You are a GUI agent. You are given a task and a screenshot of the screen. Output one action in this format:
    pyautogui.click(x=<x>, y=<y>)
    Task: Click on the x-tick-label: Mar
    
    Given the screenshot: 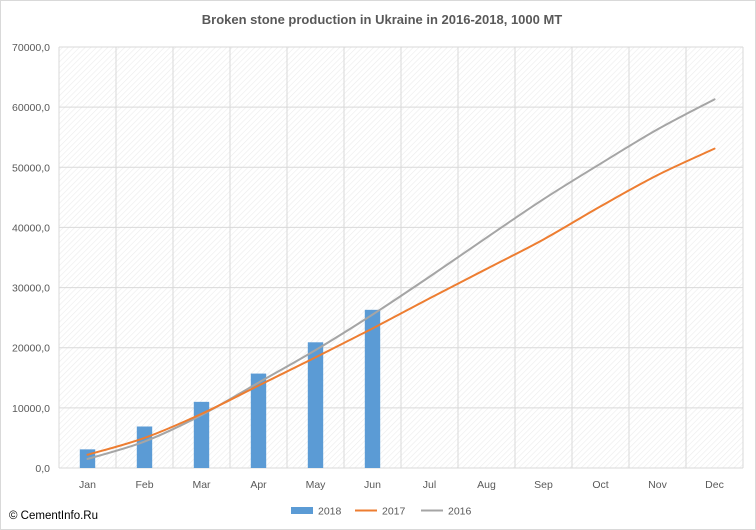 What is the action you would take?
    pyautogui.click(x=201, y=485)
    